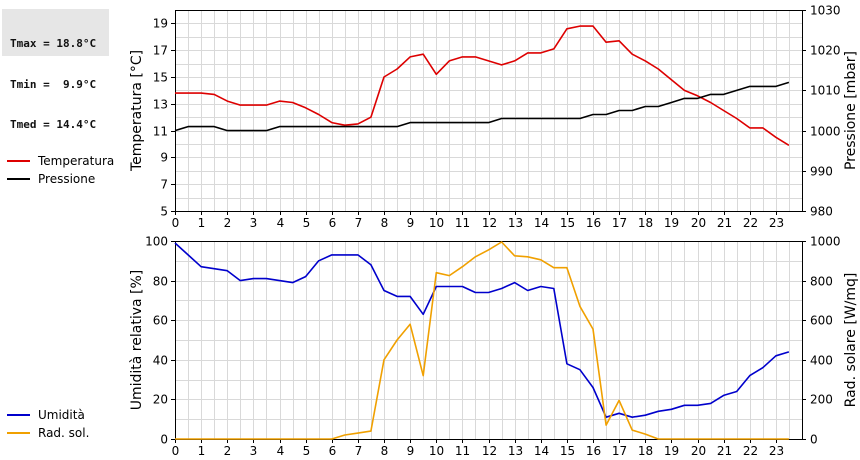 This screenshot has height=460, width=860. I want to click on legend-label: Temperatura, so click(75, 161).